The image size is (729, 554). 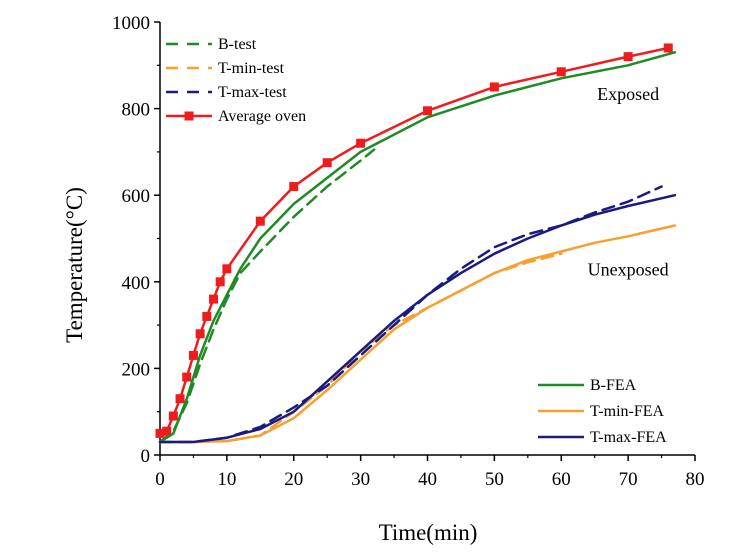 What do you see at coordinates (613, 385) in the screenshot?
I see `legend-b-fea-label: B-FEA` at bounding box center [613, 385].